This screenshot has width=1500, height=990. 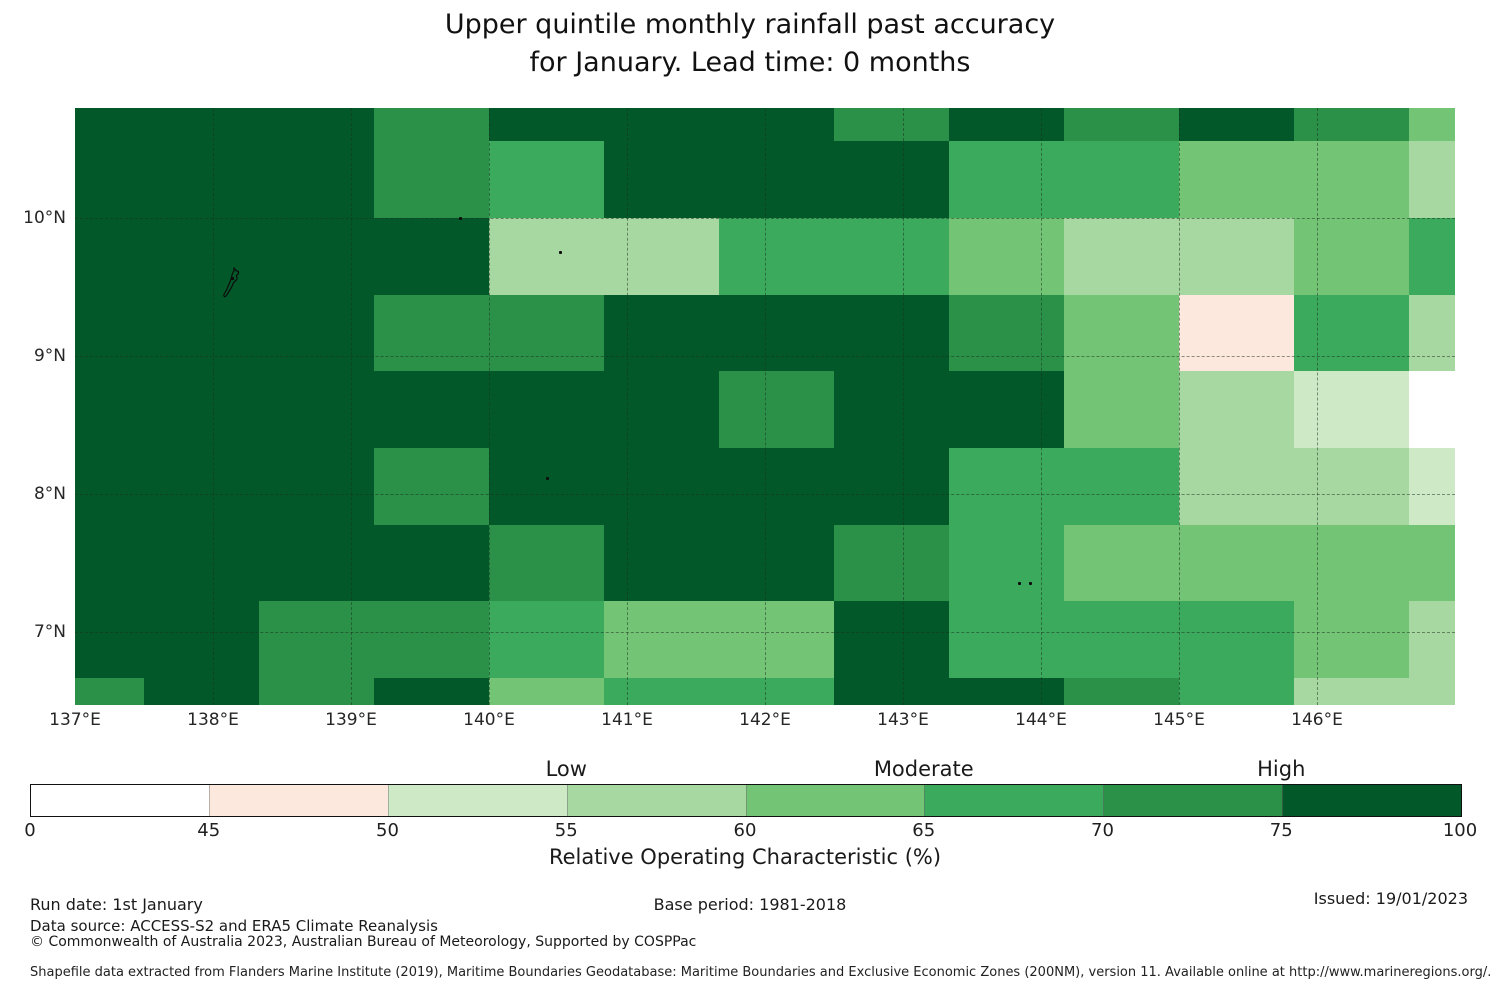 What do you see at coordinates (1317, 720) in the screenshot?
I see `x-tick-label: 146°E` at bounding box center [1317, 720].